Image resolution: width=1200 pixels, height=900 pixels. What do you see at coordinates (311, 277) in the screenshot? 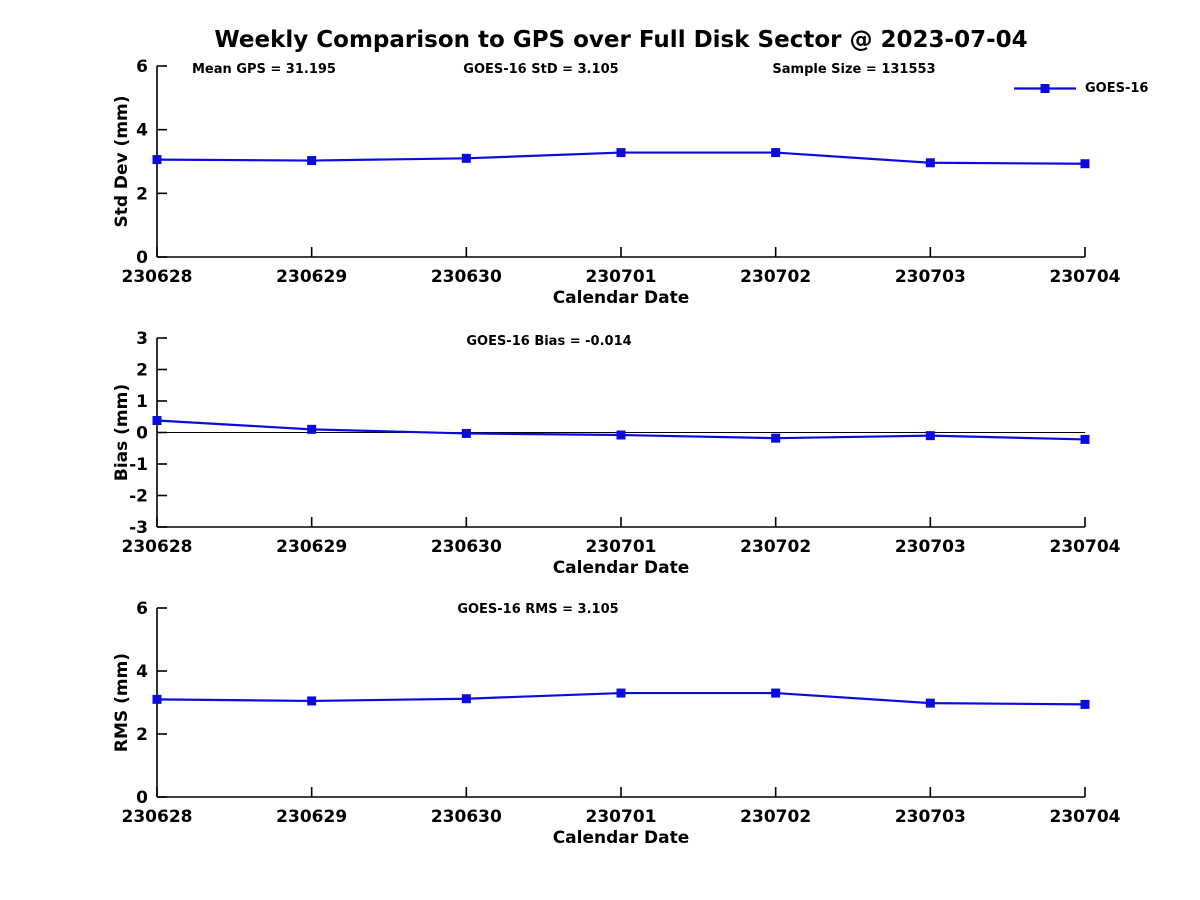
I see `std-dev-xtick-label: 230629` at bounding box center [311, 277].